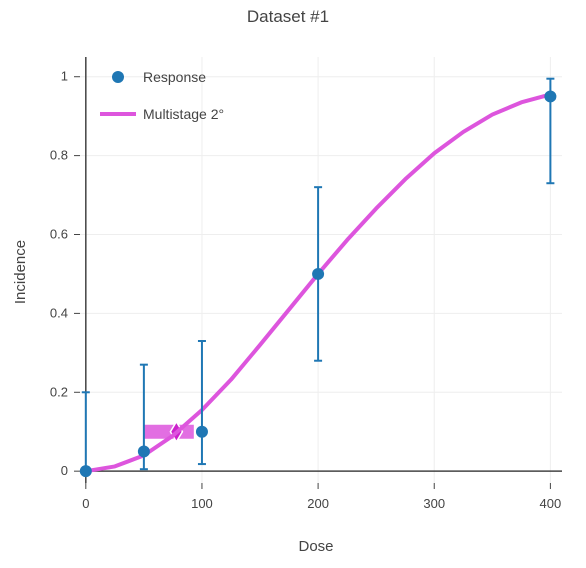  Describe the element at coordinates (118, 77) in the screenshot. I see `legend-response-swatch` at that location.